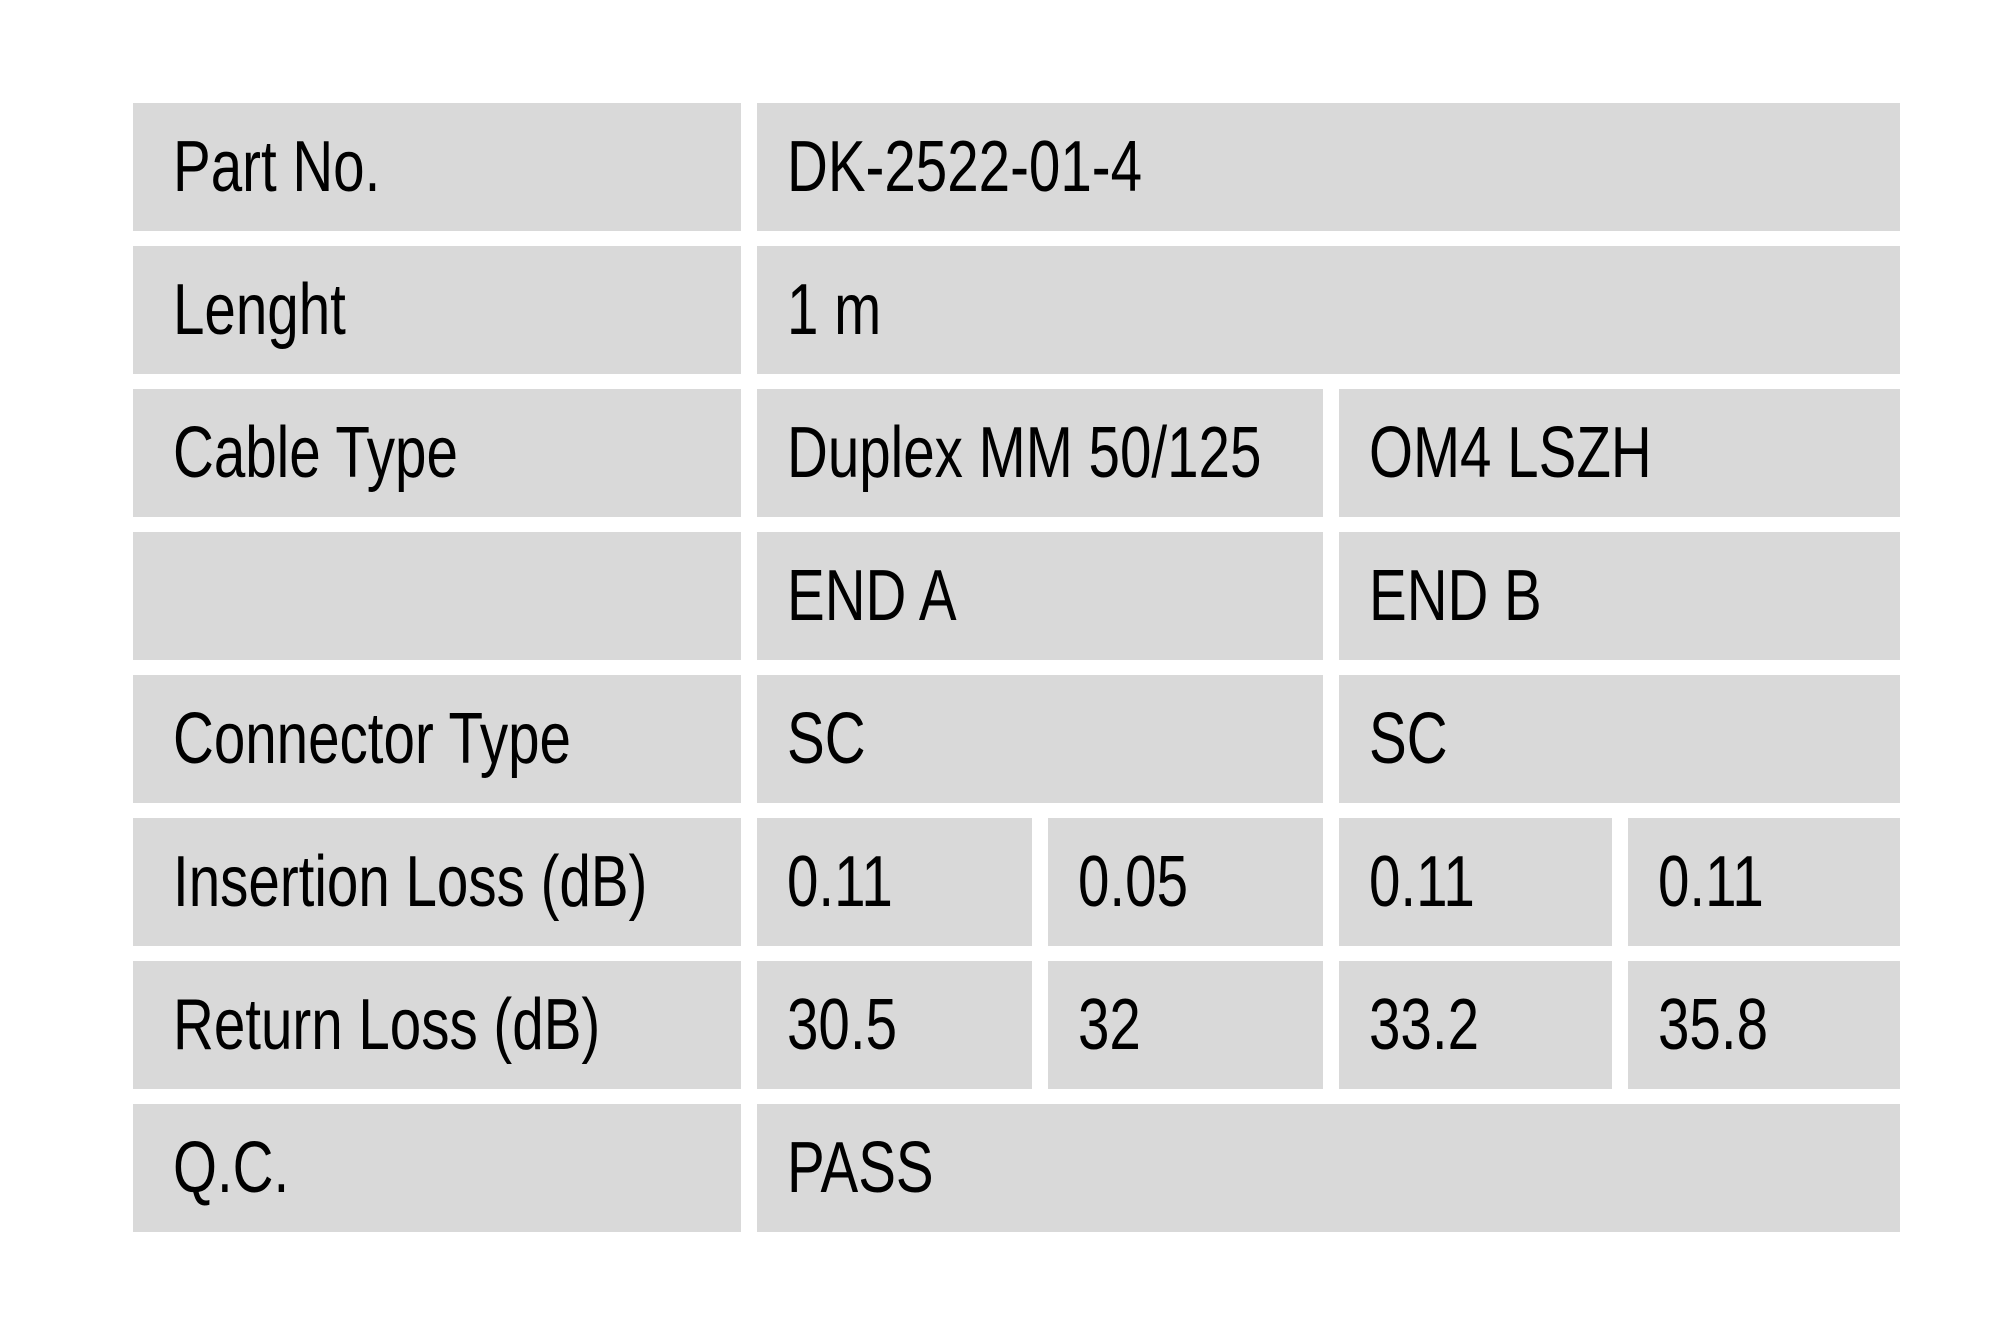 This screenshot has width=2000, height=1333. What do you see at coordinates (834, 310) in the screenshot?
I see `length-value: 1 m` at bounding box center [834, 310].